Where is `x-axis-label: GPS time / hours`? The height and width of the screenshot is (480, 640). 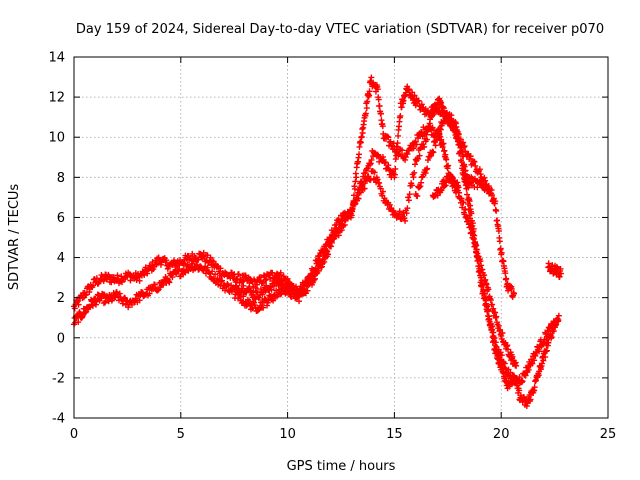 x-axis-label: GPS time / hours is located at coordinates (341, 466).